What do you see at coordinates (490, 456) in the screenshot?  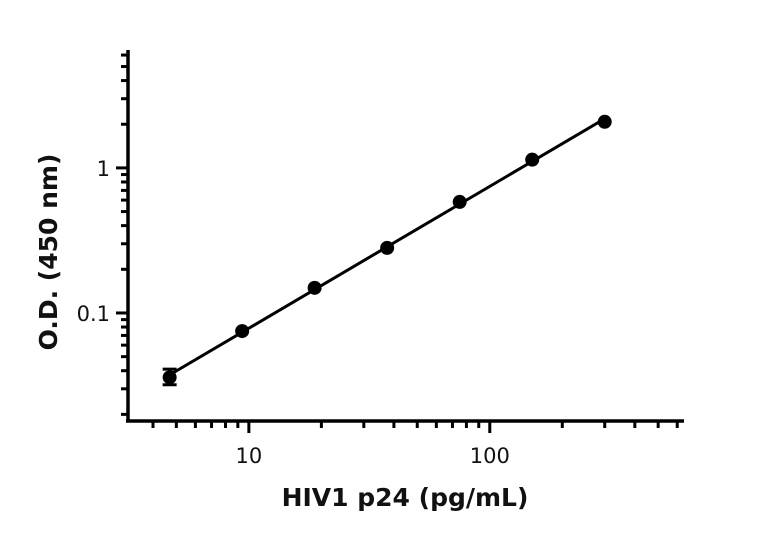 I see `x-tick-label: 100` at bounding box center [490, 456].